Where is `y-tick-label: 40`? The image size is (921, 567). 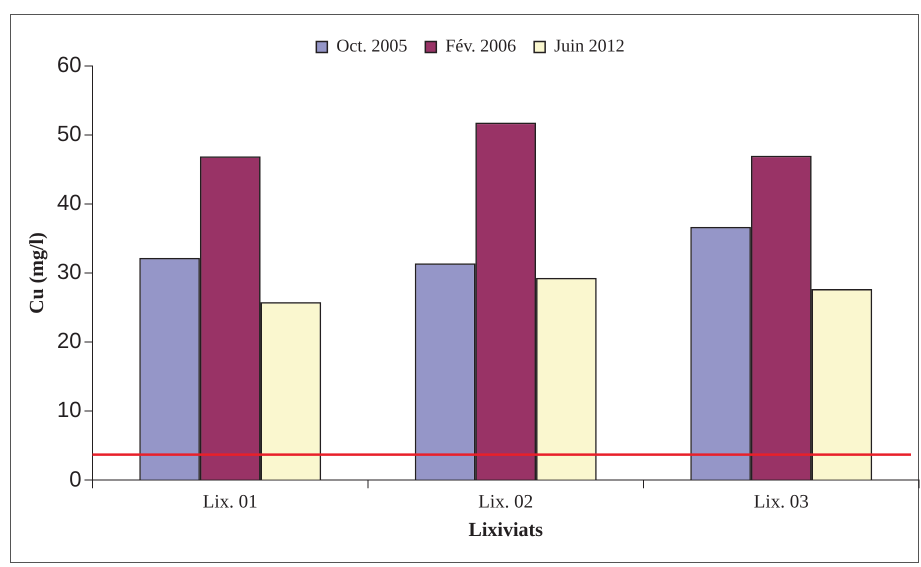 y-tick-label: 40 is located at coordinates (69, 203).